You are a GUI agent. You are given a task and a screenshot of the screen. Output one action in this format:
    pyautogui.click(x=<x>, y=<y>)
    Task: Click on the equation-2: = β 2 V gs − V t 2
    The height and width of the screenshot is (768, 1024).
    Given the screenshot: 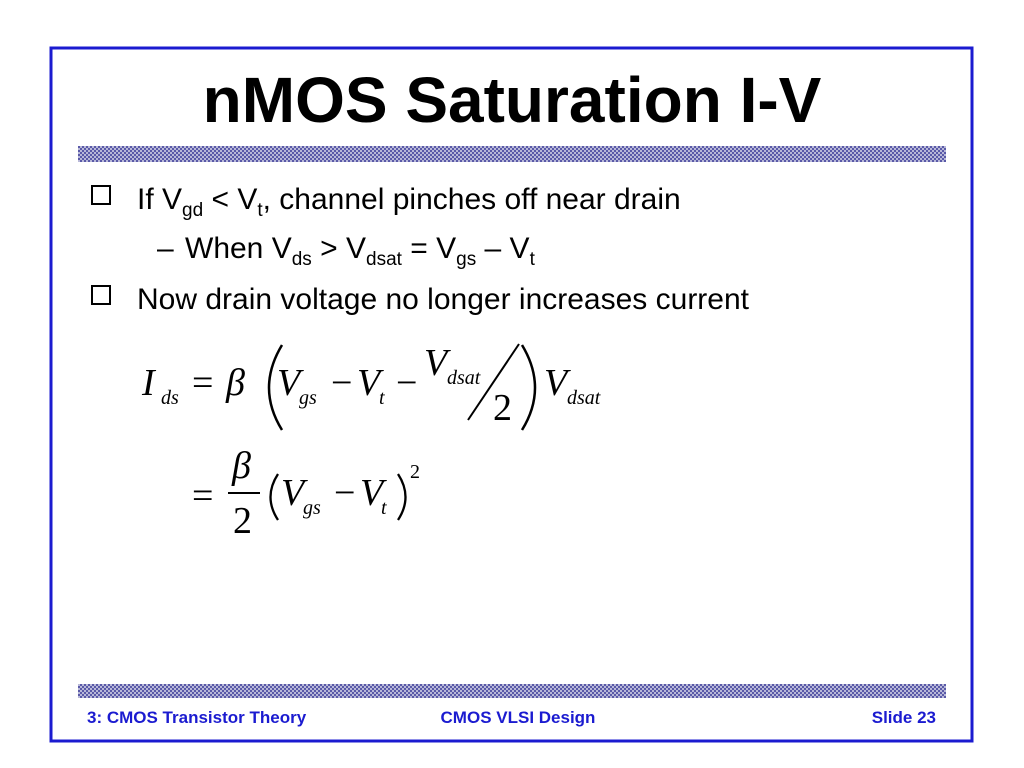 What is the action you would take?
    pyautogui.click(x=306, y=493)
    